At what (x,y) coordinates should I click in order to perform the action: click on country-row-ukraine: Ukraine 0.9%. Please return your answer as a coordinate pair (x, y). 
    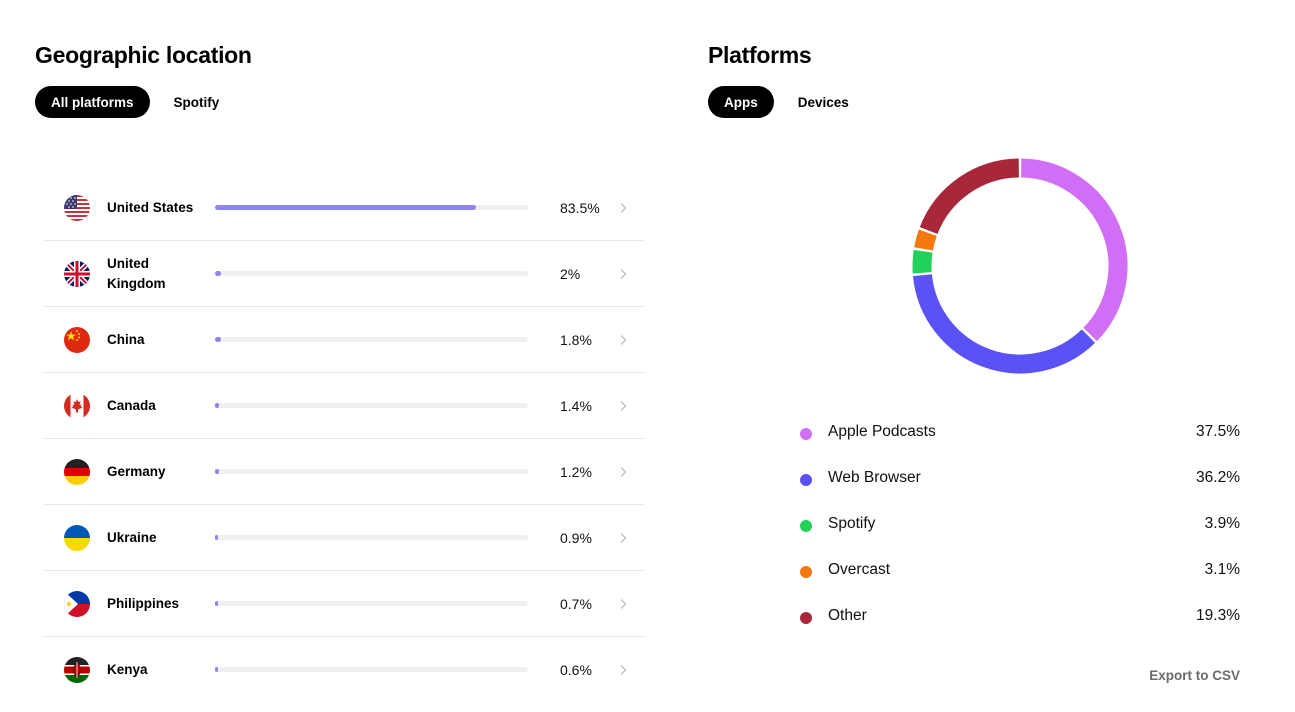
    Looking at the image, I should click on (344, 538).